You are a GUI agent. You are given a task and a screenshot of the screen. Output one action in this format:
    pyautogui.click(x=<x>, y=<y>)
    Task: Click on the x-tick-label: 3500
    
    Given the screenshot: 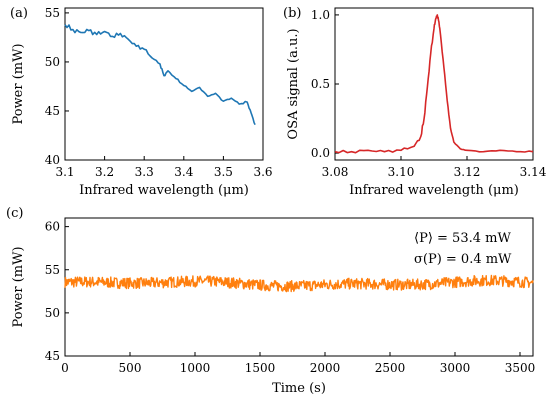 What is the action you would take?
    pyautogui.click(x=520, y=368)
    